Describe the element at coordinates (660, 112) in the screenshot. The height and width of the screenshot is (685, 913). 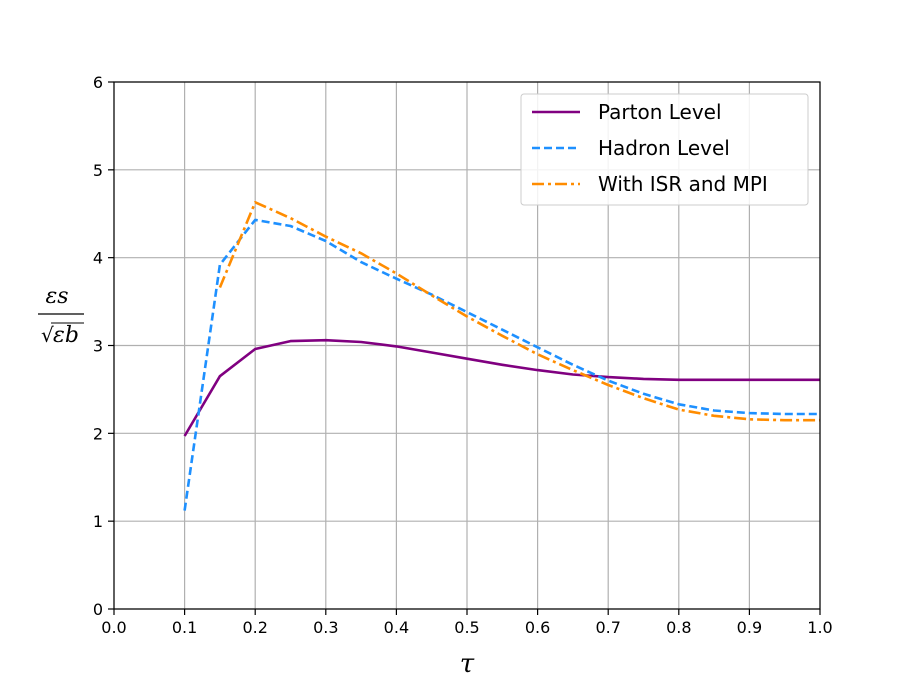
I see `legend-label-1: Parton Level` at that location.